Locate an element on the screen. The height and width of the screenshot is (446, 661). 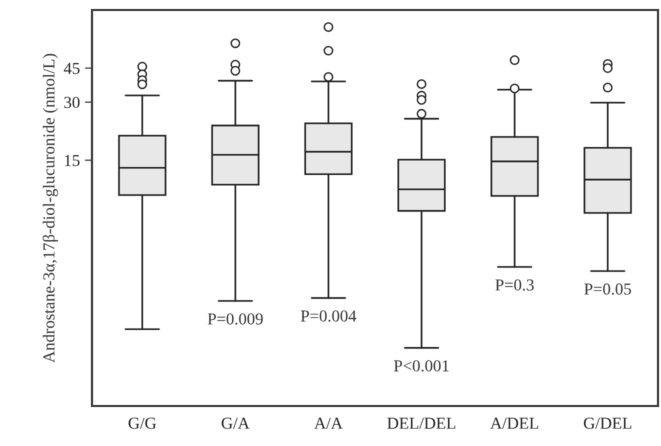
y-axis-title: Androstane-3α,17β-diol-glucuronide (nmol/L) is located at coordinates (50, 208).